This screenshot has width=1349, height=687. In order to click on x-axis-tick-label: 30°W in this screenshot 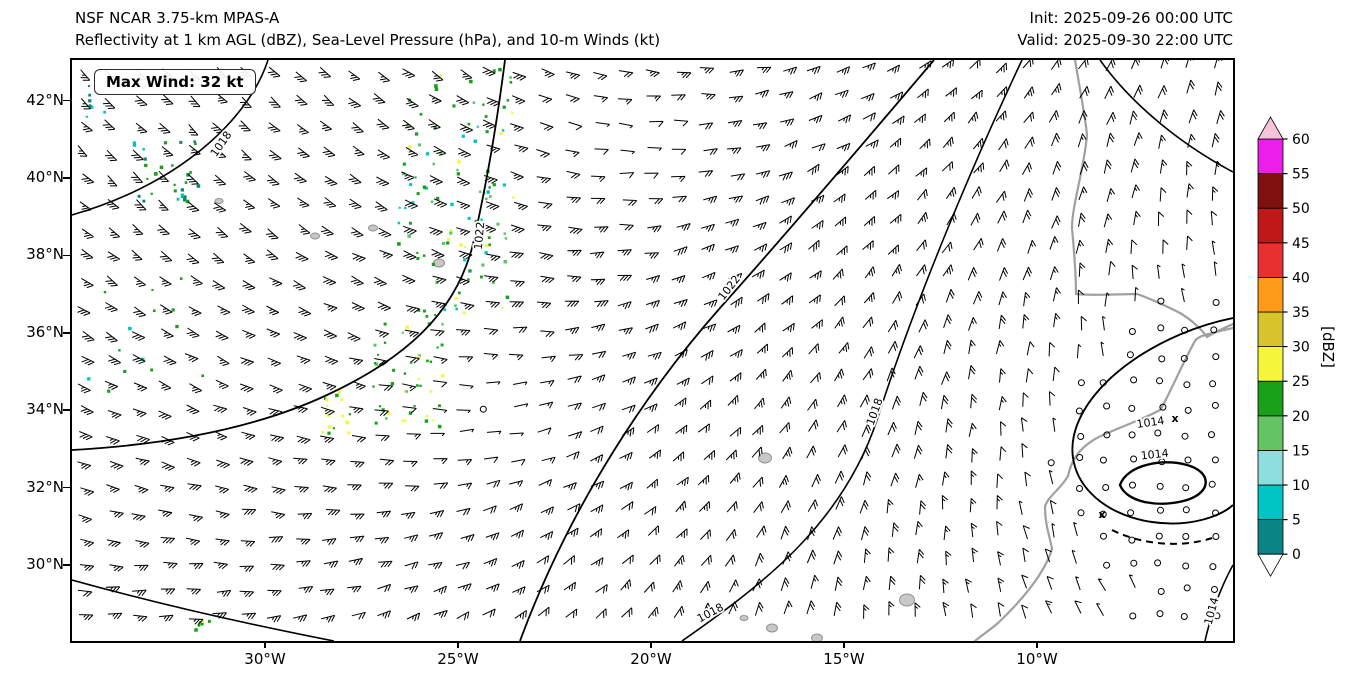, I will do `click(265, 659)`.